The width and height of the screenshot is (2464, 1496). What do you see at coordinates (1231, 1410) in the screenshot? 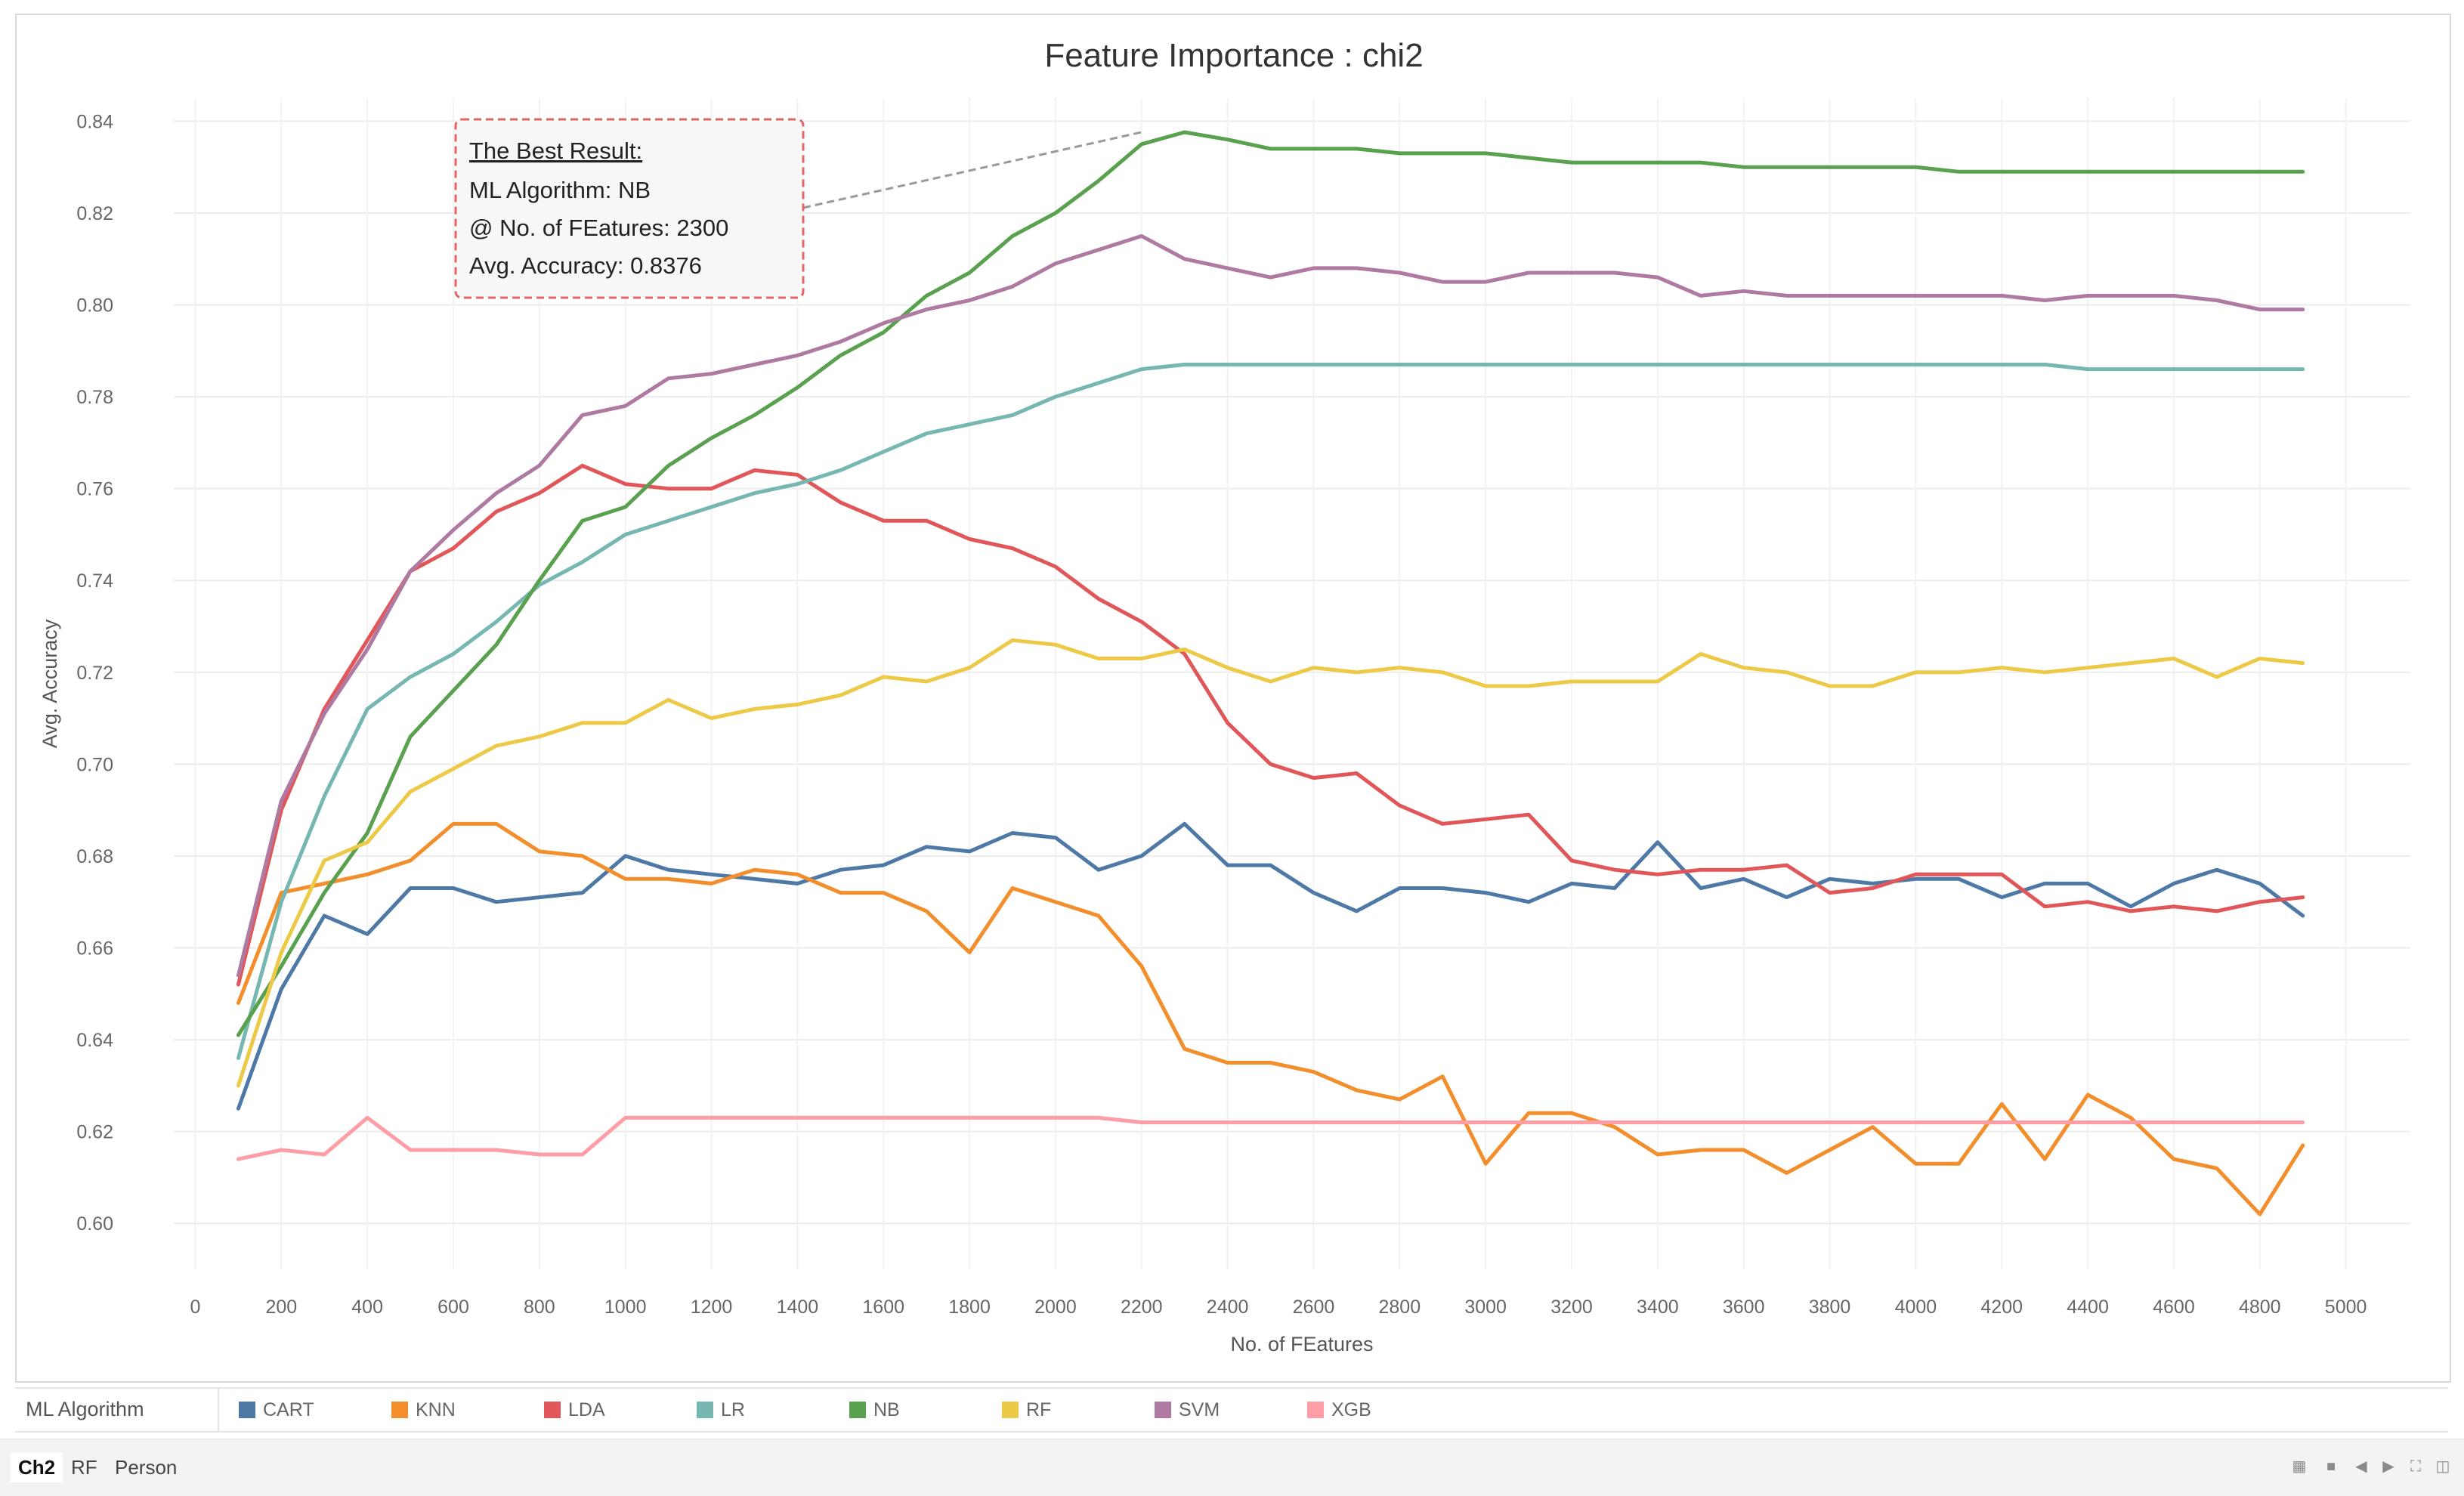
I see `legend: ML Algorithm CART KNN LDA LR NB RF SVM XGB` at bounding box center [1231, 1410].